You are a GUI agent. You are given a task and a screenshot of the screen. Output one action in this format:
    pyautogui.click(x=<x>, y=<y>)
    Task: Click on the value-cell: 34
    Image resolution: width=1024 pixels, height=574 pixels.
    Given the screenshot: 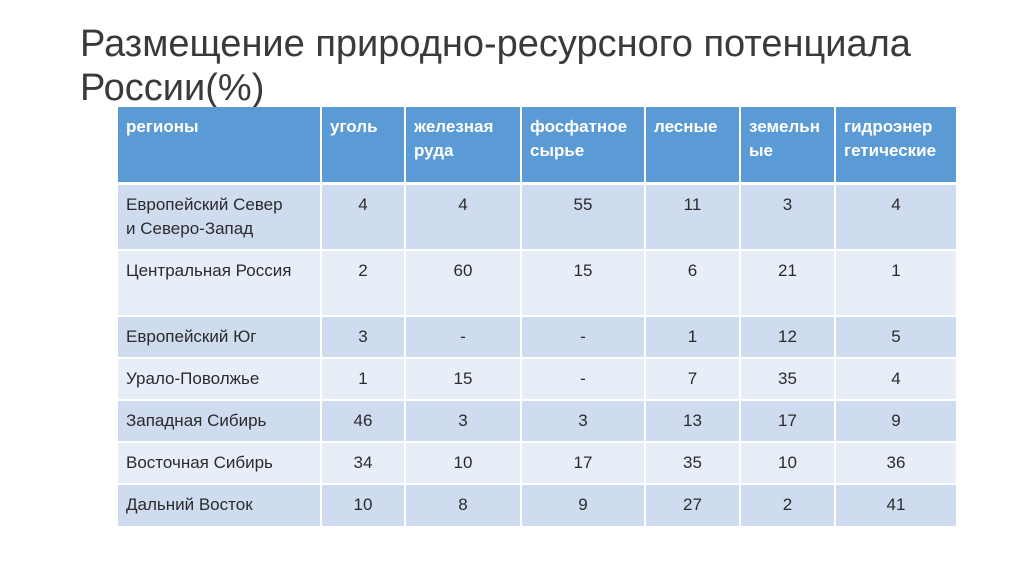 What is the action you would take?
    pyautogui.click(x=363, y=462)
    